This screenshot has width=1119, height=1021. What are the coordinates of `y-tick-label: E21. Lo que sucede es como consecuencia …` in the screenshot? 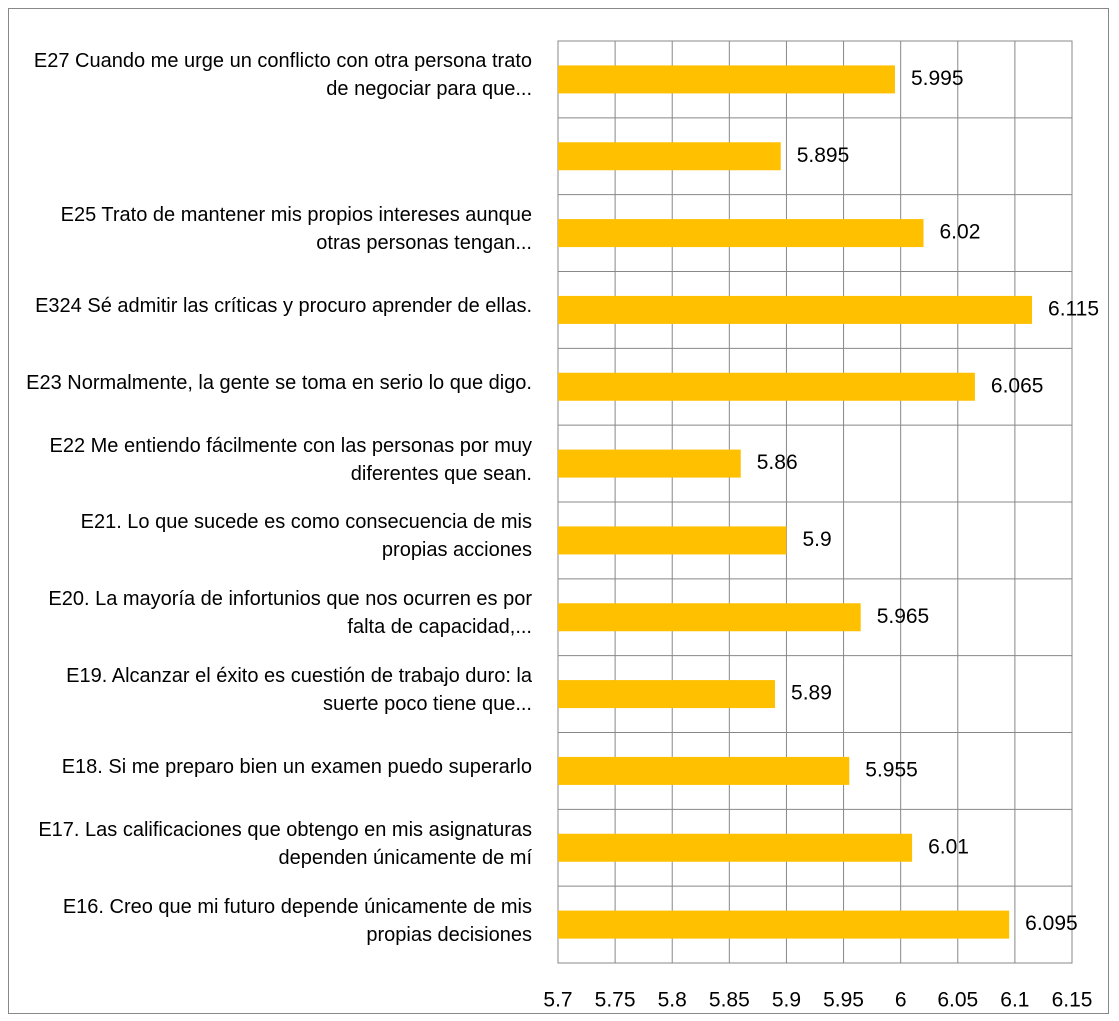 It's located at (306, 536).